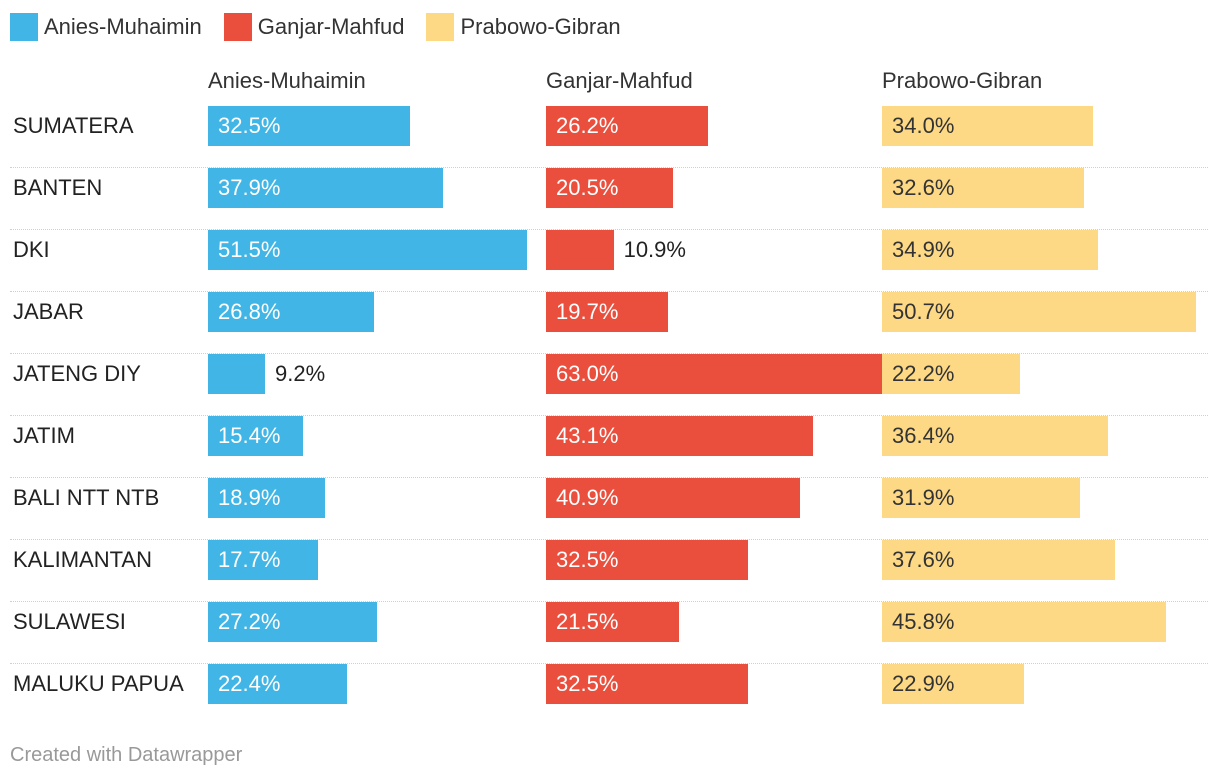 This screenshot has height=782, width=1220. Describe the element at coordinates (249, 497) in the screenshot. I see `data-label-anies: 18.9%` at that location.